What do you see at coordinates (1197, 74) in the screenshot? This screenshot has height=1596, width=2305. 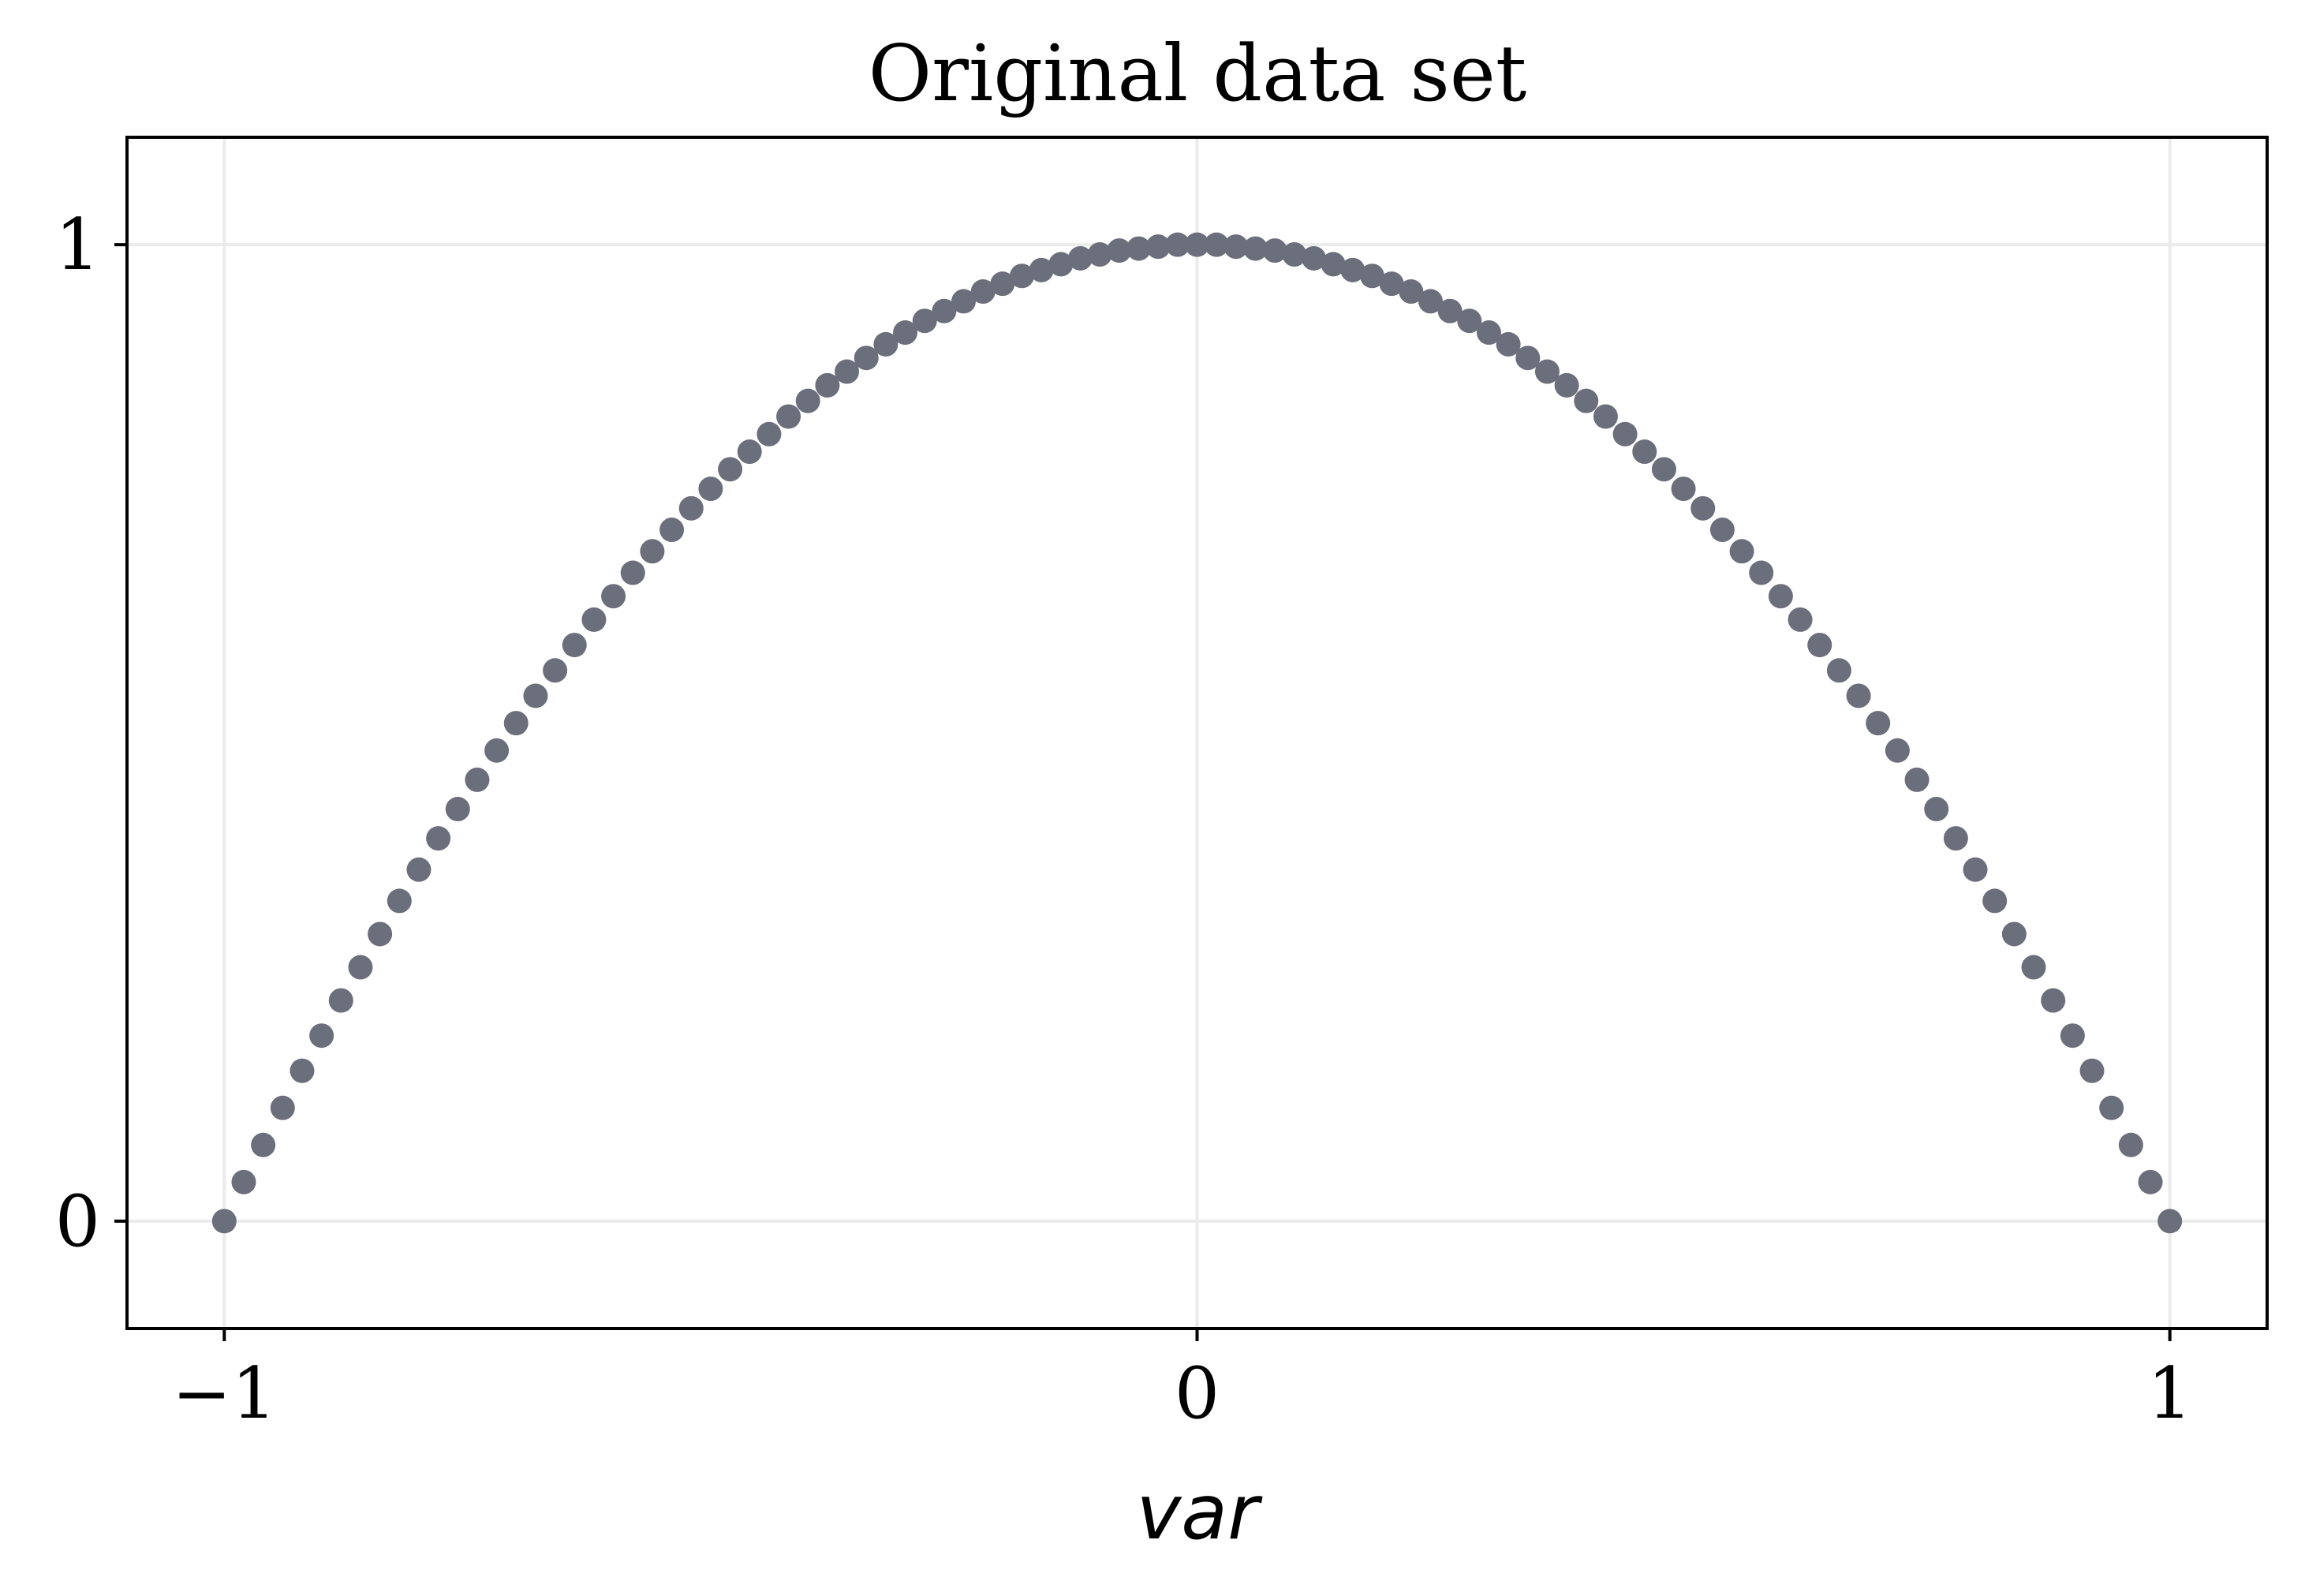 I see `chart-title: Original data set` at bounding box center [1197, 74].